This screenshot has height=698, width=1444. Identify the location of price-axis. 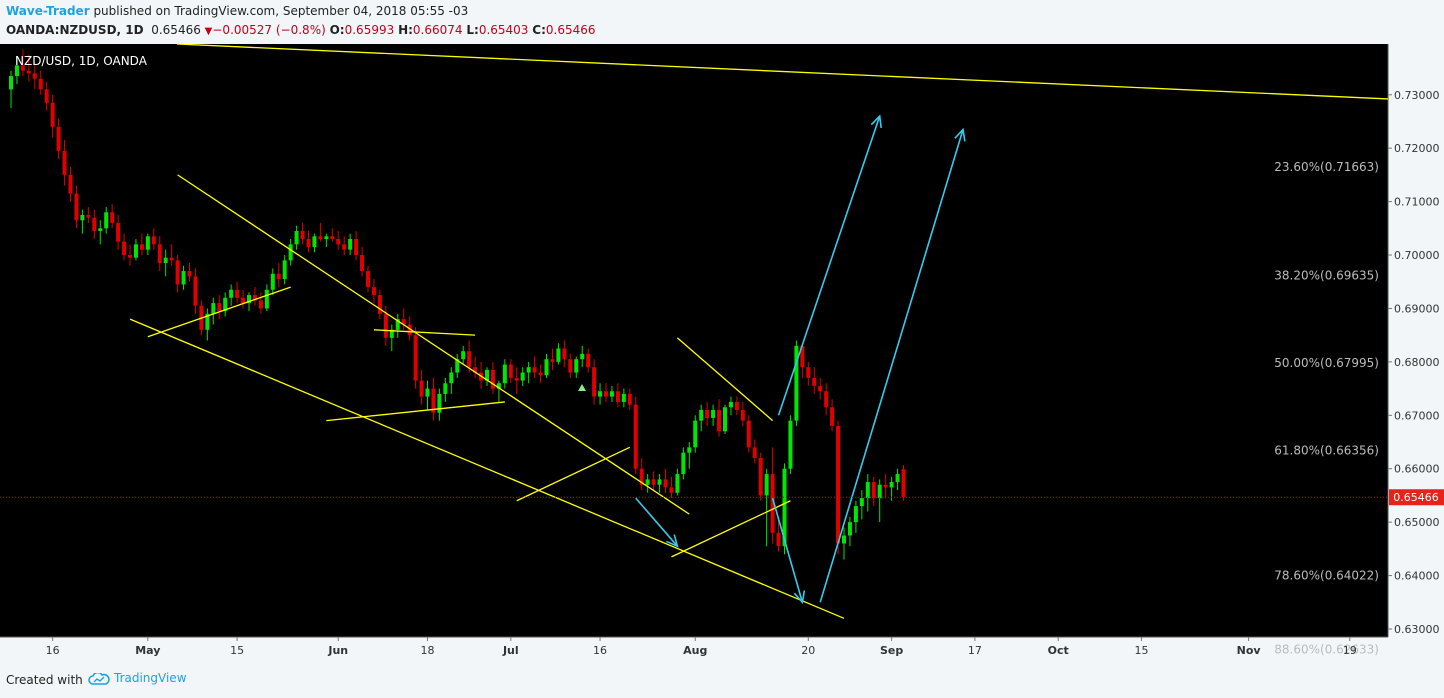
(1416, 353).